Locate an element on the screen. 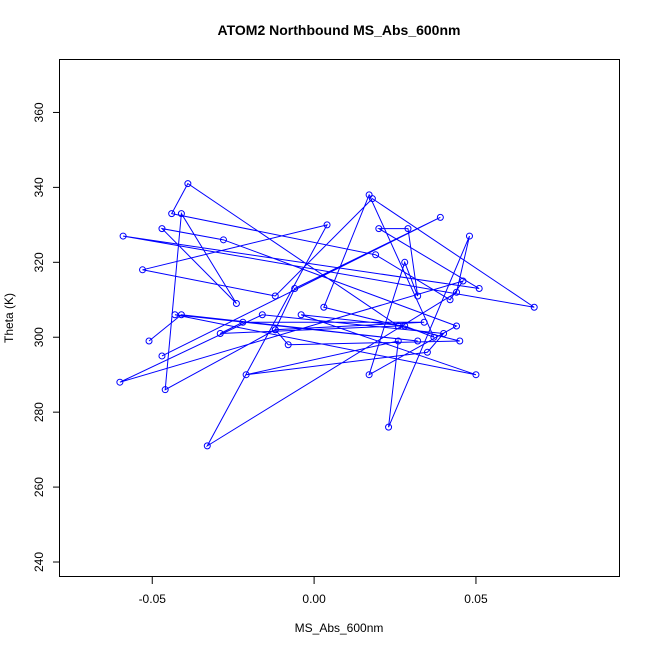 The width and height of the screenshot is (650, 650). y-axis-label: Theta (K) is located at coordinates (9, 318).